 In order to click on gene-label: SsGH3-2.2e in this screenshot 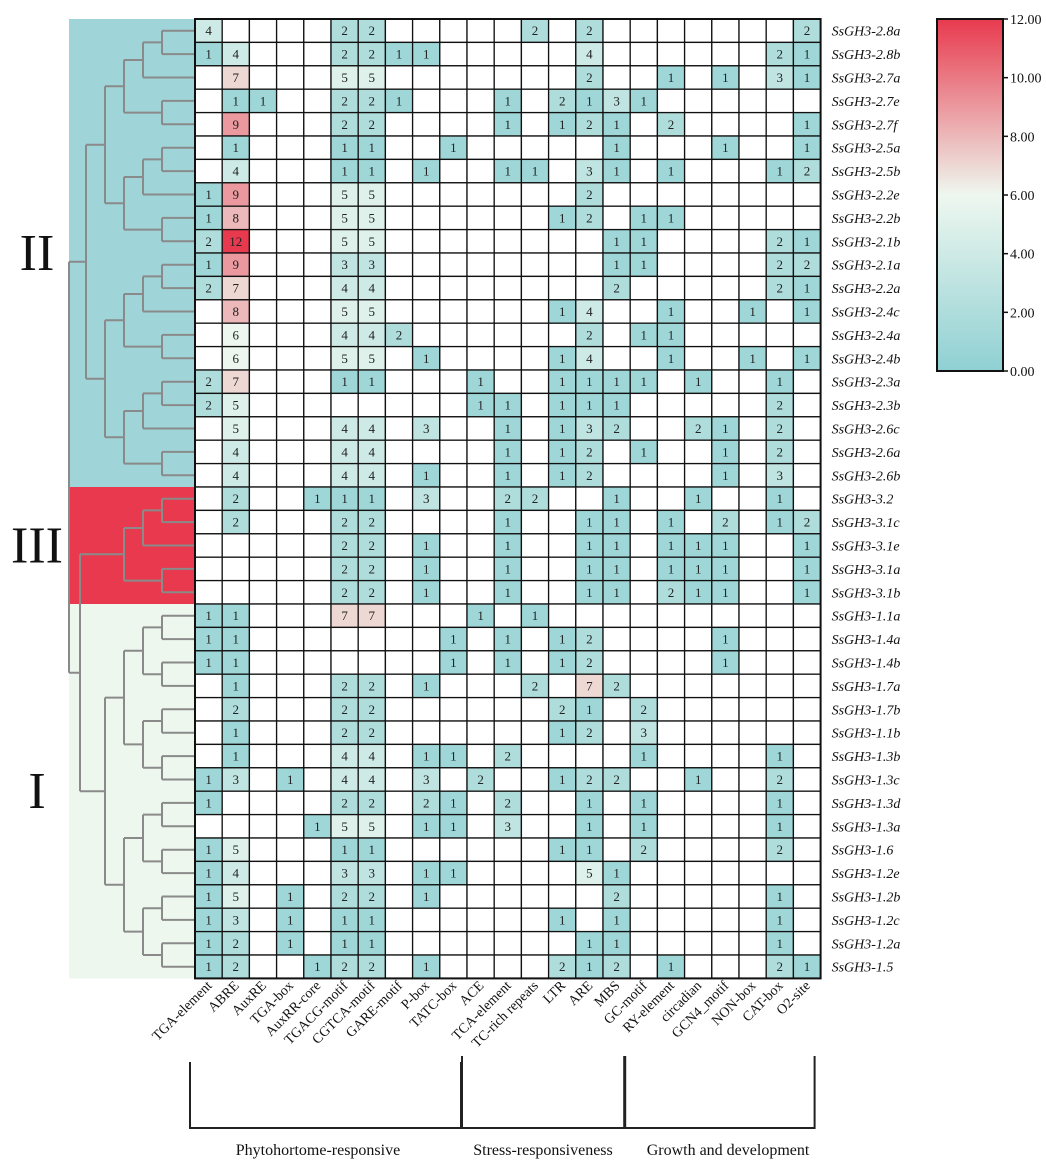, I will do `click(866, 196)`.